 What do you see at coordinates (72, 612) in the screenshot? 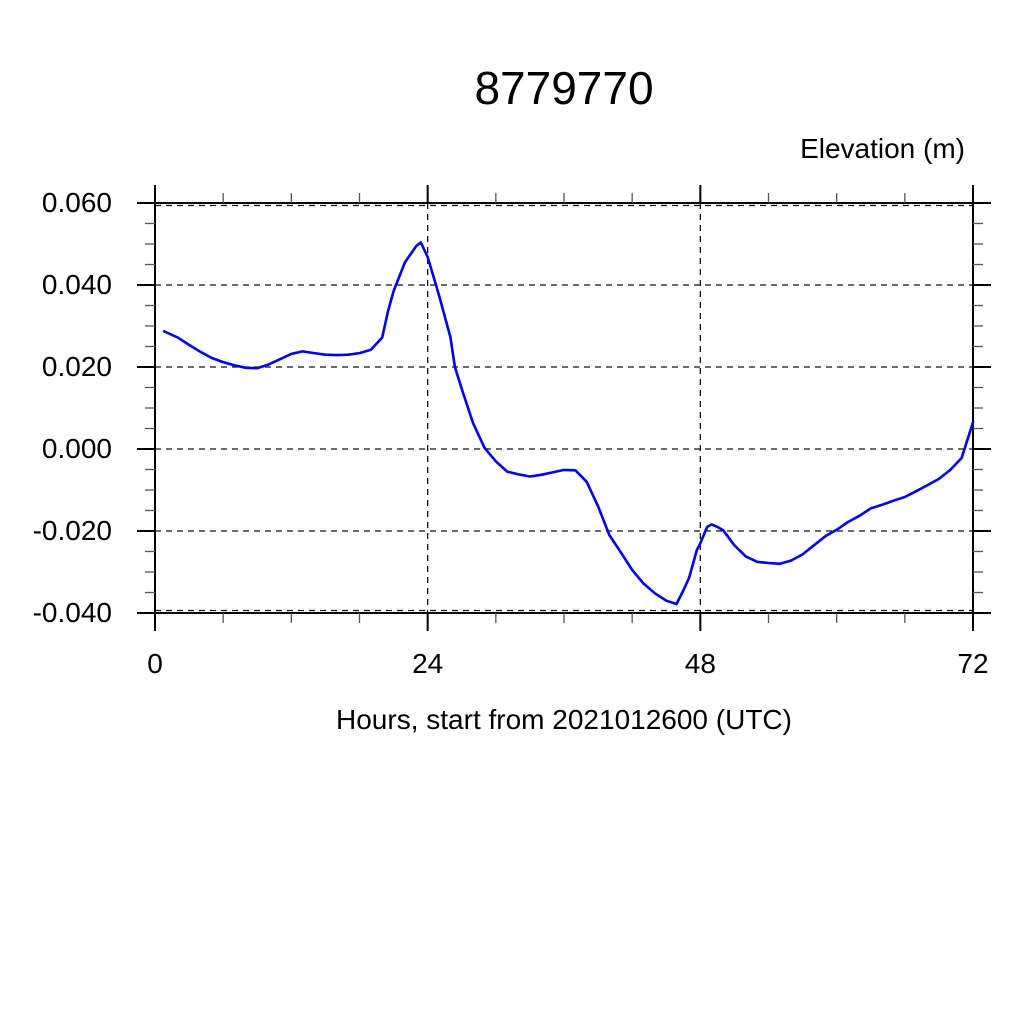
I see `y-tick-label: -0.040` at bounding box center [72, 612].